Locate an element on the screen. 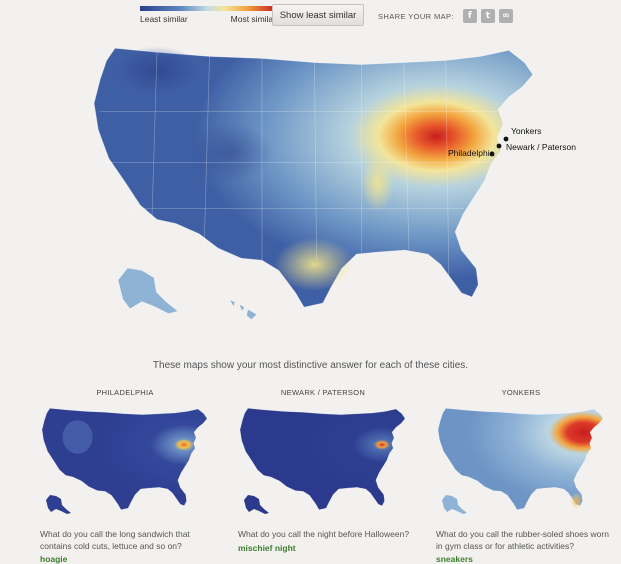 Image resolution: width=621 pixels, height=564 pixels. city-label-yonkers: Yonkers is located at coordinates (526, 131).